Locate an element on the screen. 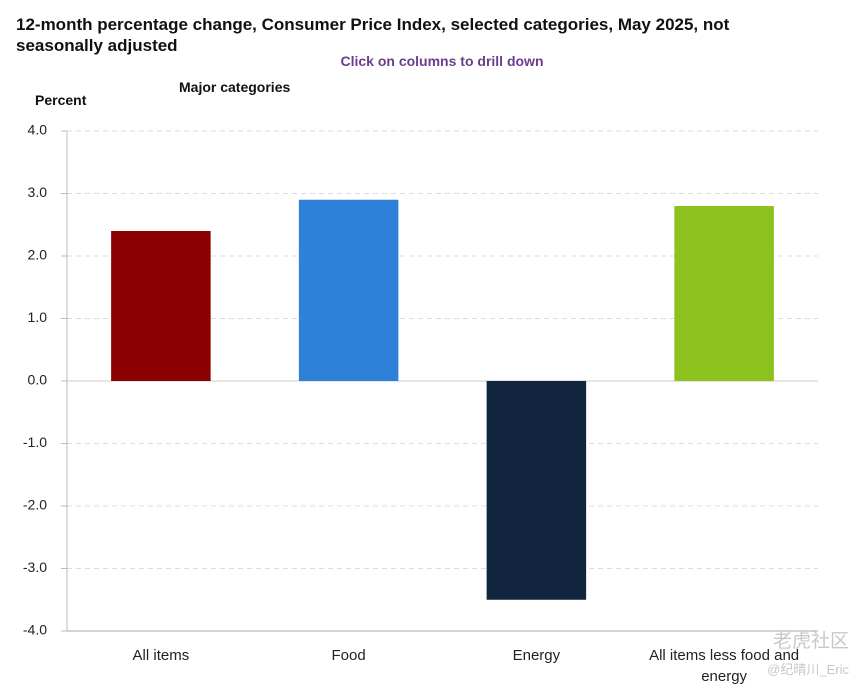  legend-title: Major categories is located at coordinates (235, 87).